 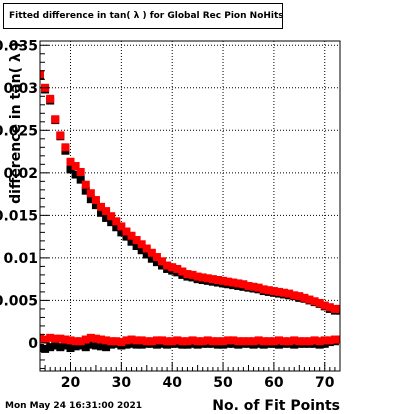 I want to click on x-tick-label: 30, so click(x=122, y=383).